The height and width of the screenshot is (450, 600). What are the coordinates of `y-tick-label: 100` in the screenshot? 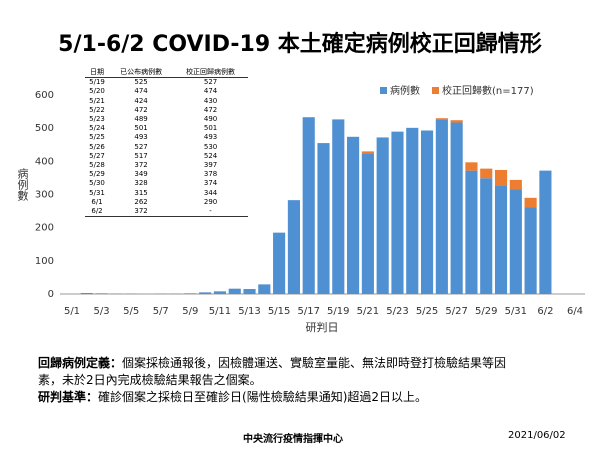 It's located at (44, 261).